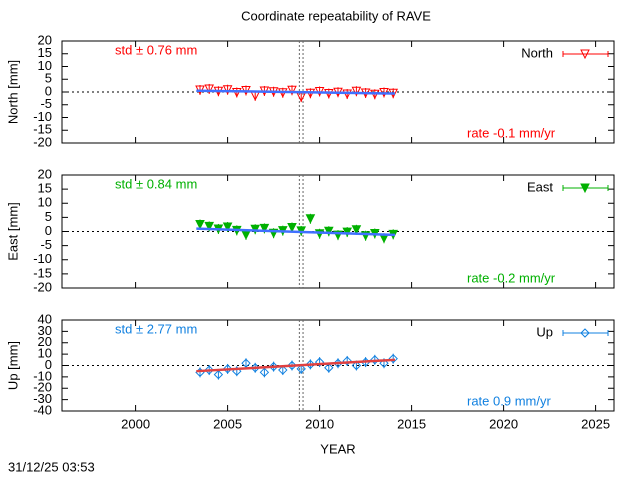 This screenshot has width=640, height=480. What do you see at coordinates (319, 423) in the screenshot?
I see `x-tick-label: 2010` at bounding box center [319, 423].